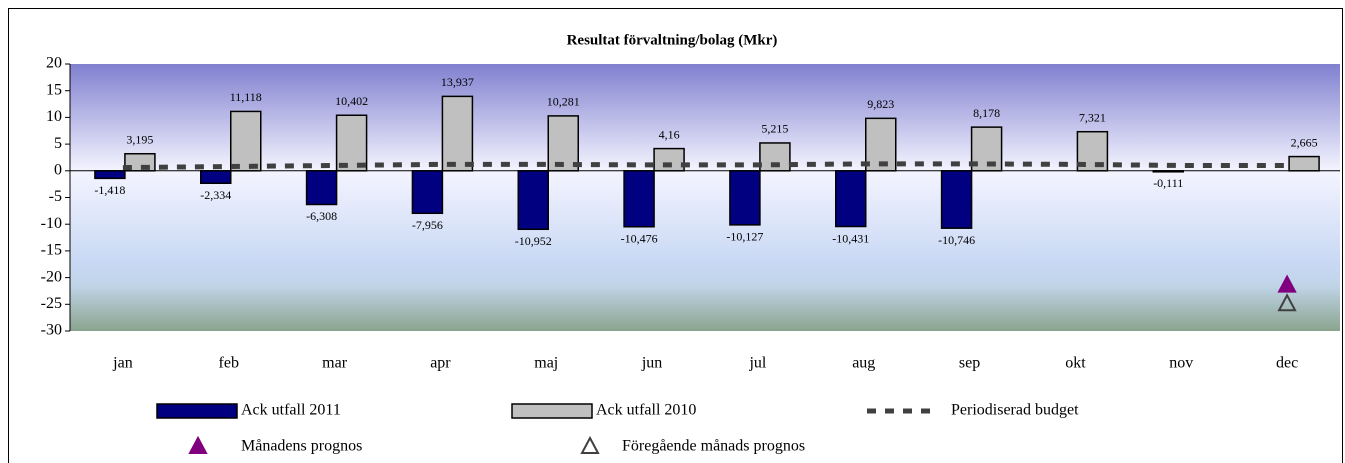 Image resolution: width=1345 pixels, height=463 pixels. What do you see at coordinates (850, 238) in the screenshot?
I see `data-label: -10,431` at bounding box center [850, 238].